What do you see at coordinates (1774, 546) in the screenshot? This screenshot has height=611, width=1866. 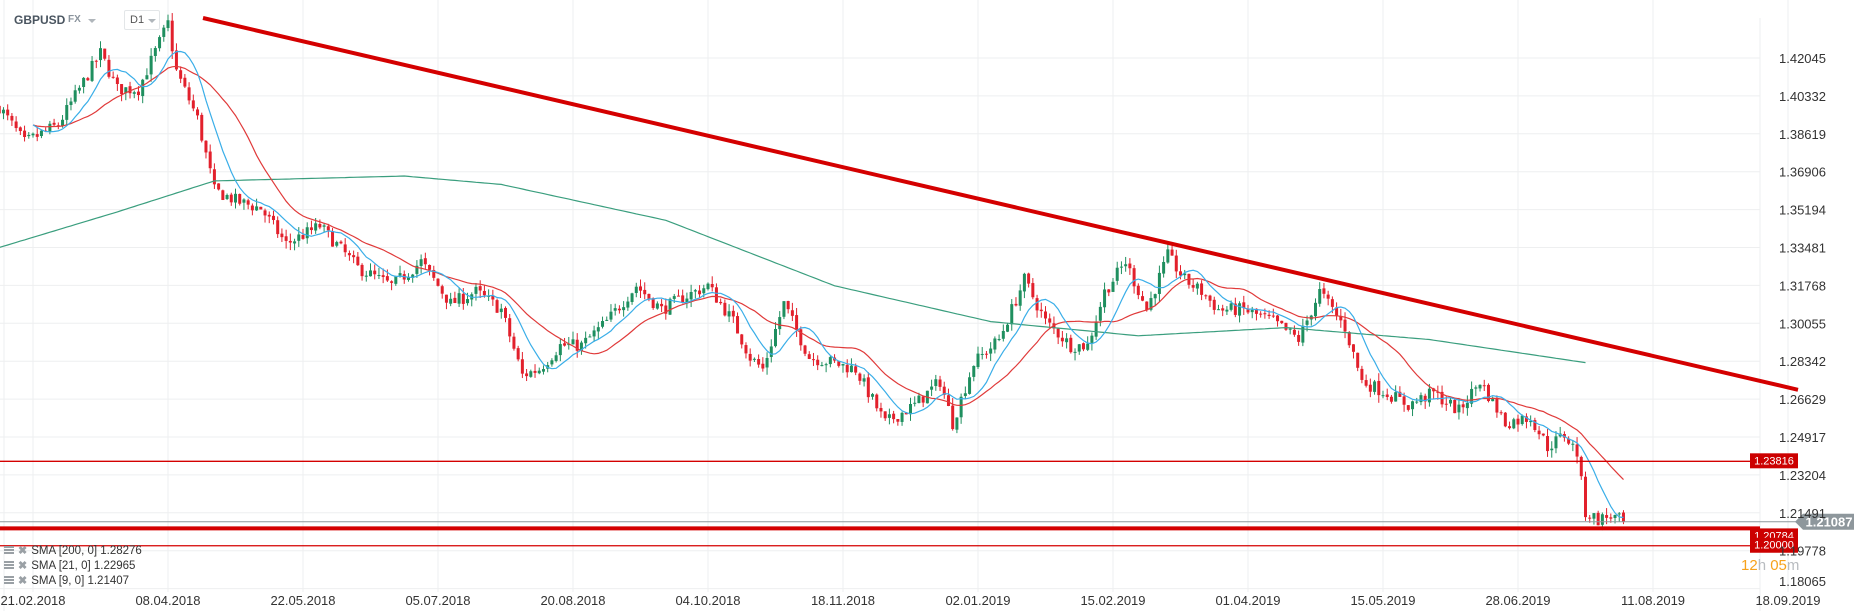 I see `level-price-label: 1.20000` at bounding box center [1774, 546].